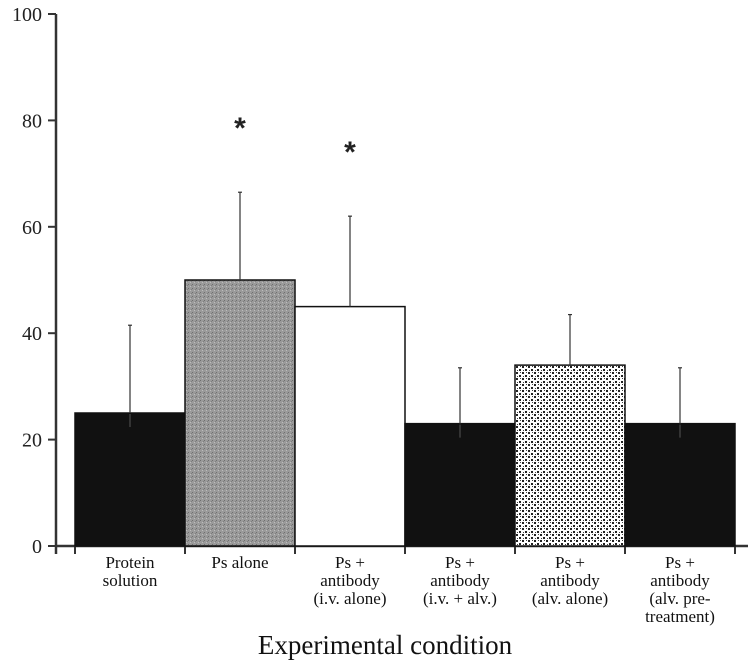 The width and height of the screenshot is (751, 663). What do you see at coordinates (460, 598) in the screenshot?
I see `category-label: (i.v. + alv.)` at bounding box center [460, 598].